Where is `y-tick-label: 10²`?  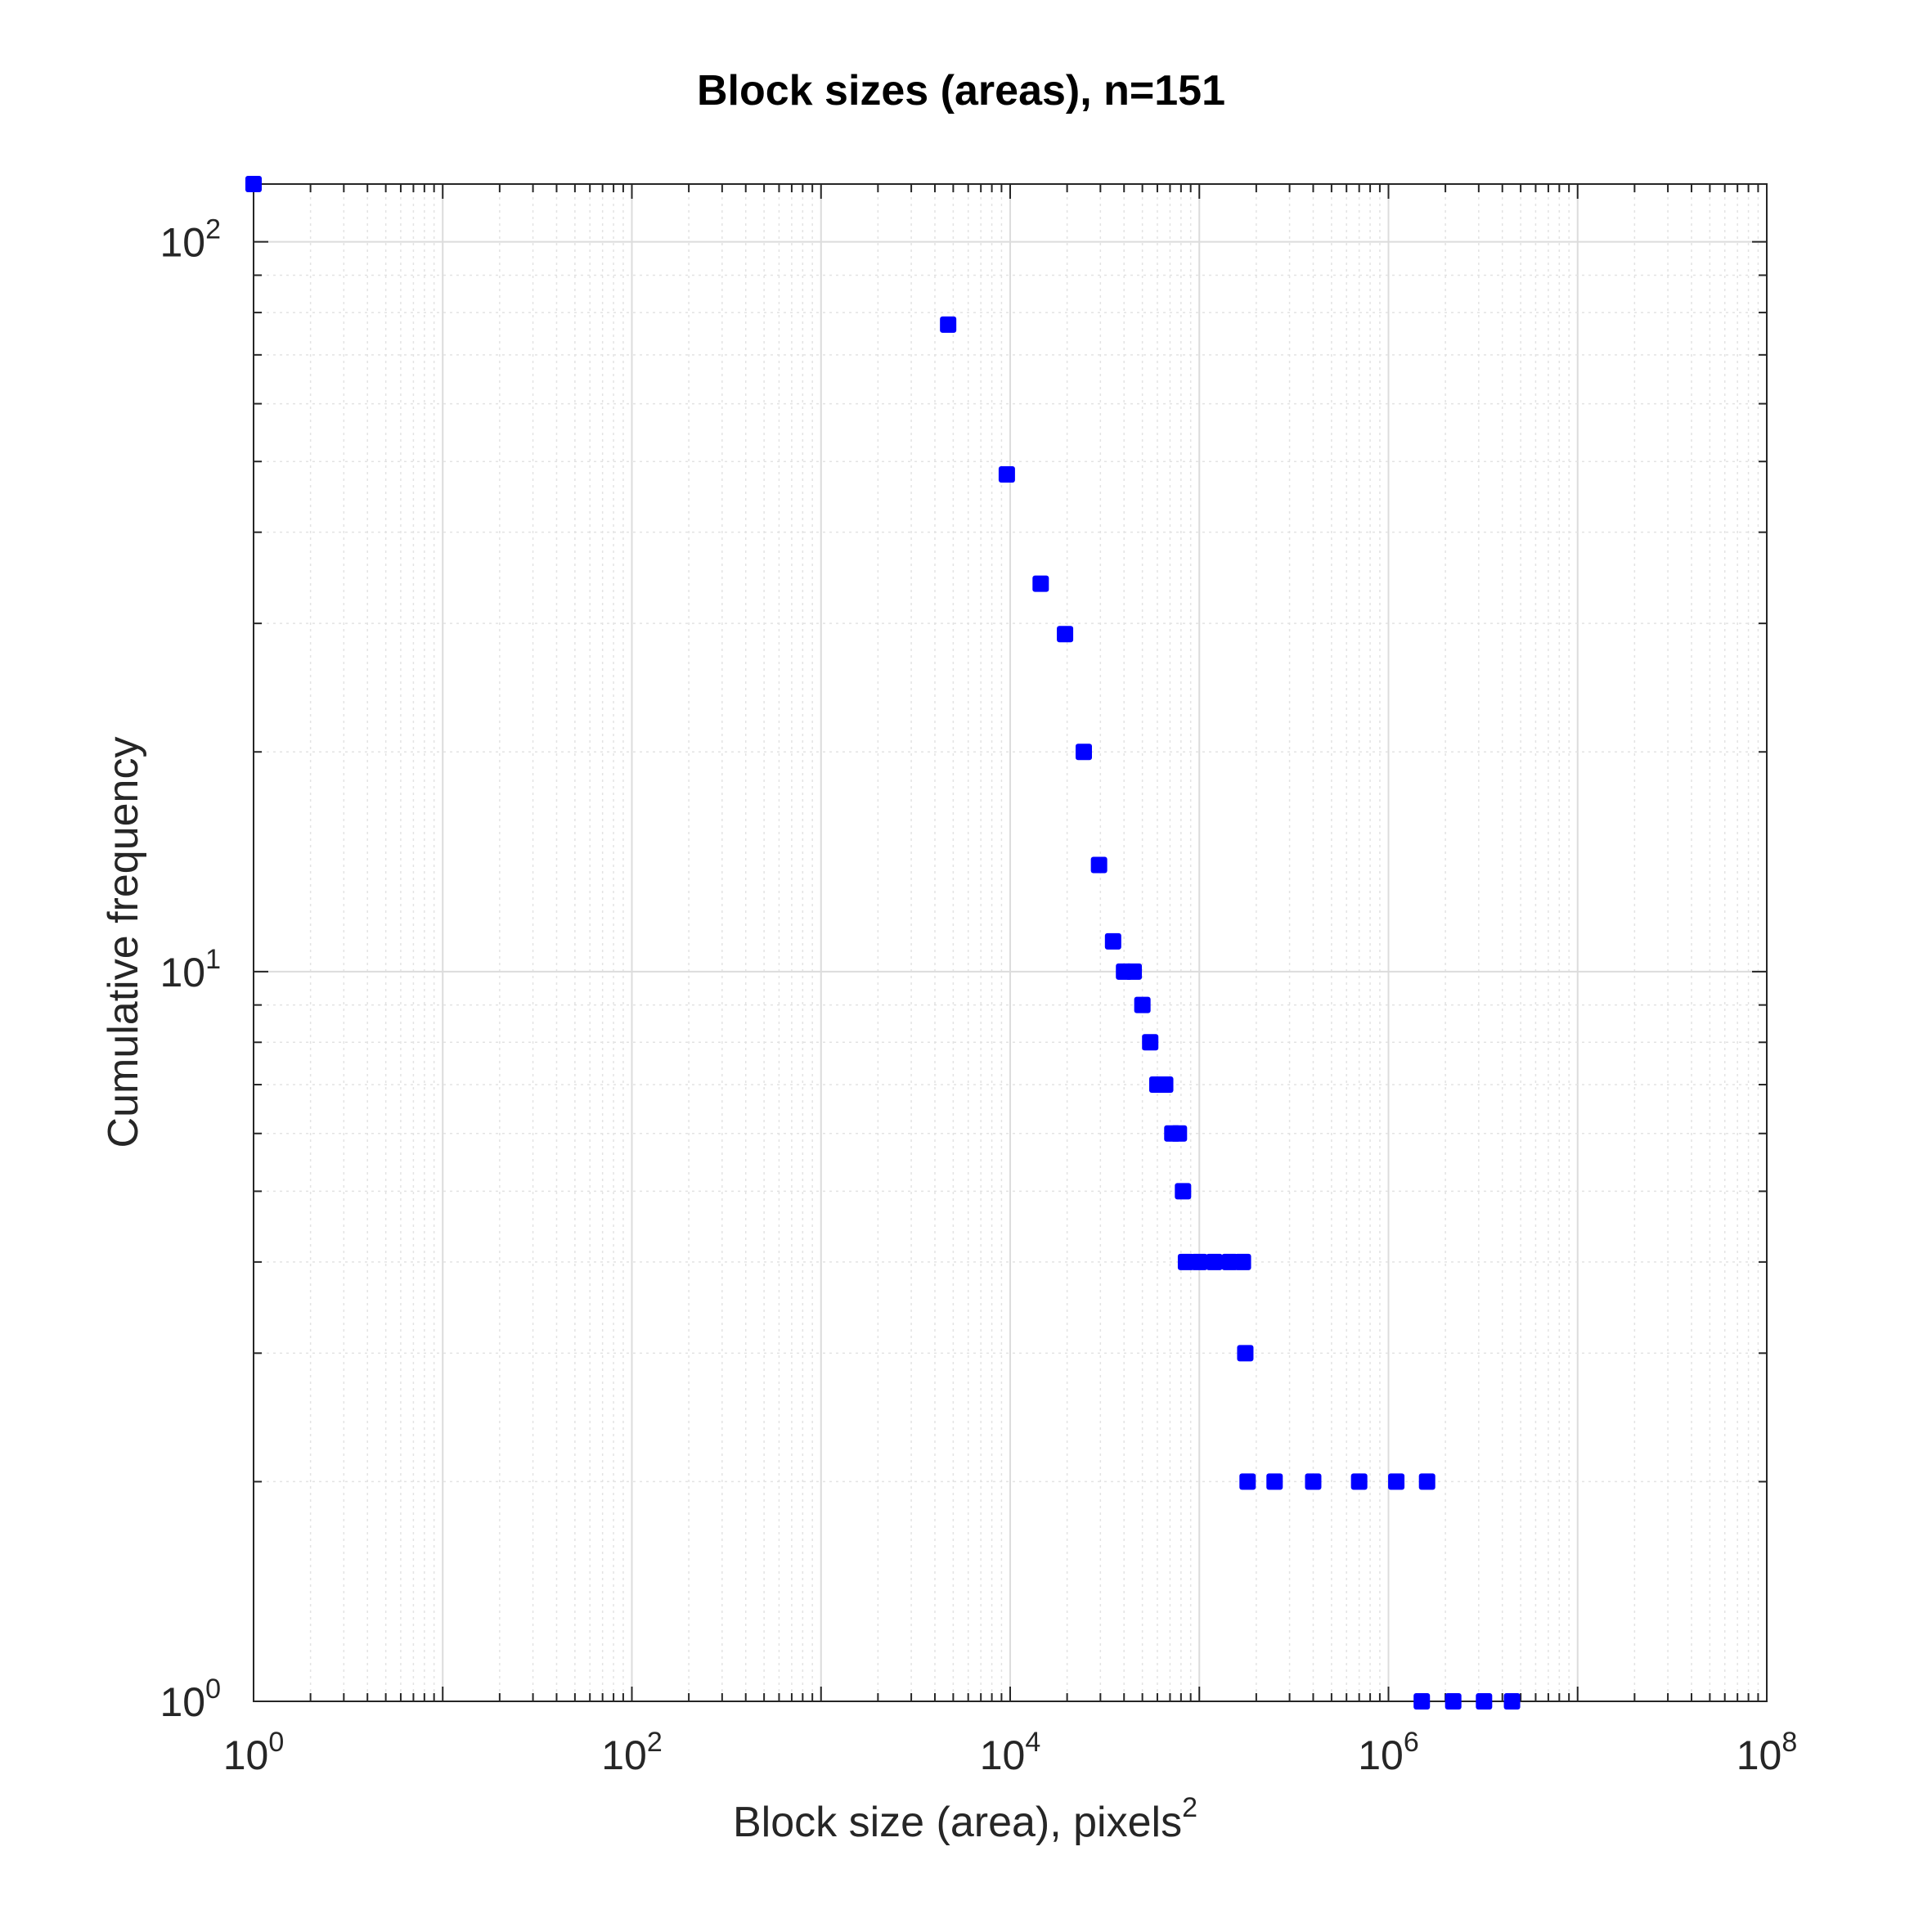 y-tick-label: 10² is located at coordinates (191, 240).